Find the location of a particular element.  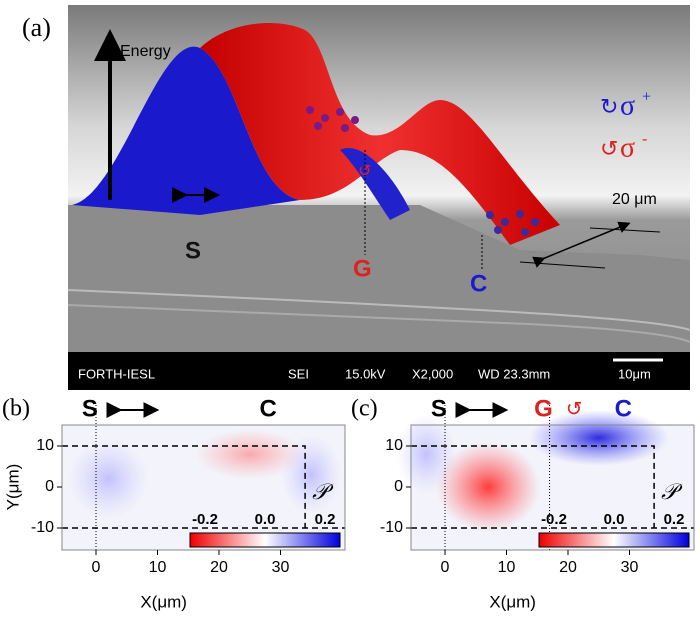

sem-info-bar is located at coordinates (379, 371).